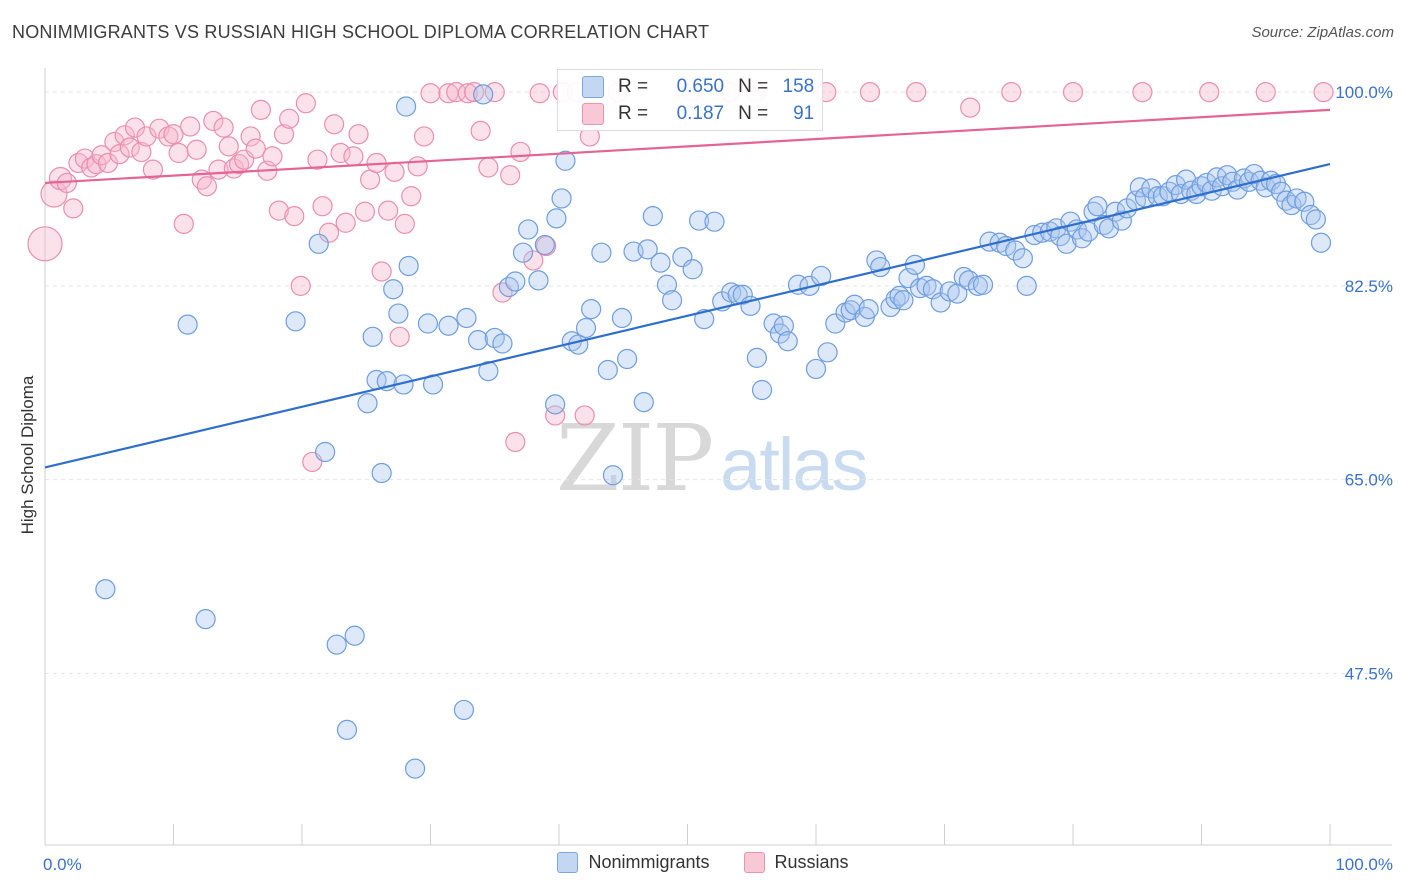 The height and width of the screenshot is (892, 1406). Describe the element at coordinates (633, 862) in the screenshot. I see `legend-item-nonimmigrants: Nonimmigrants` at that location.